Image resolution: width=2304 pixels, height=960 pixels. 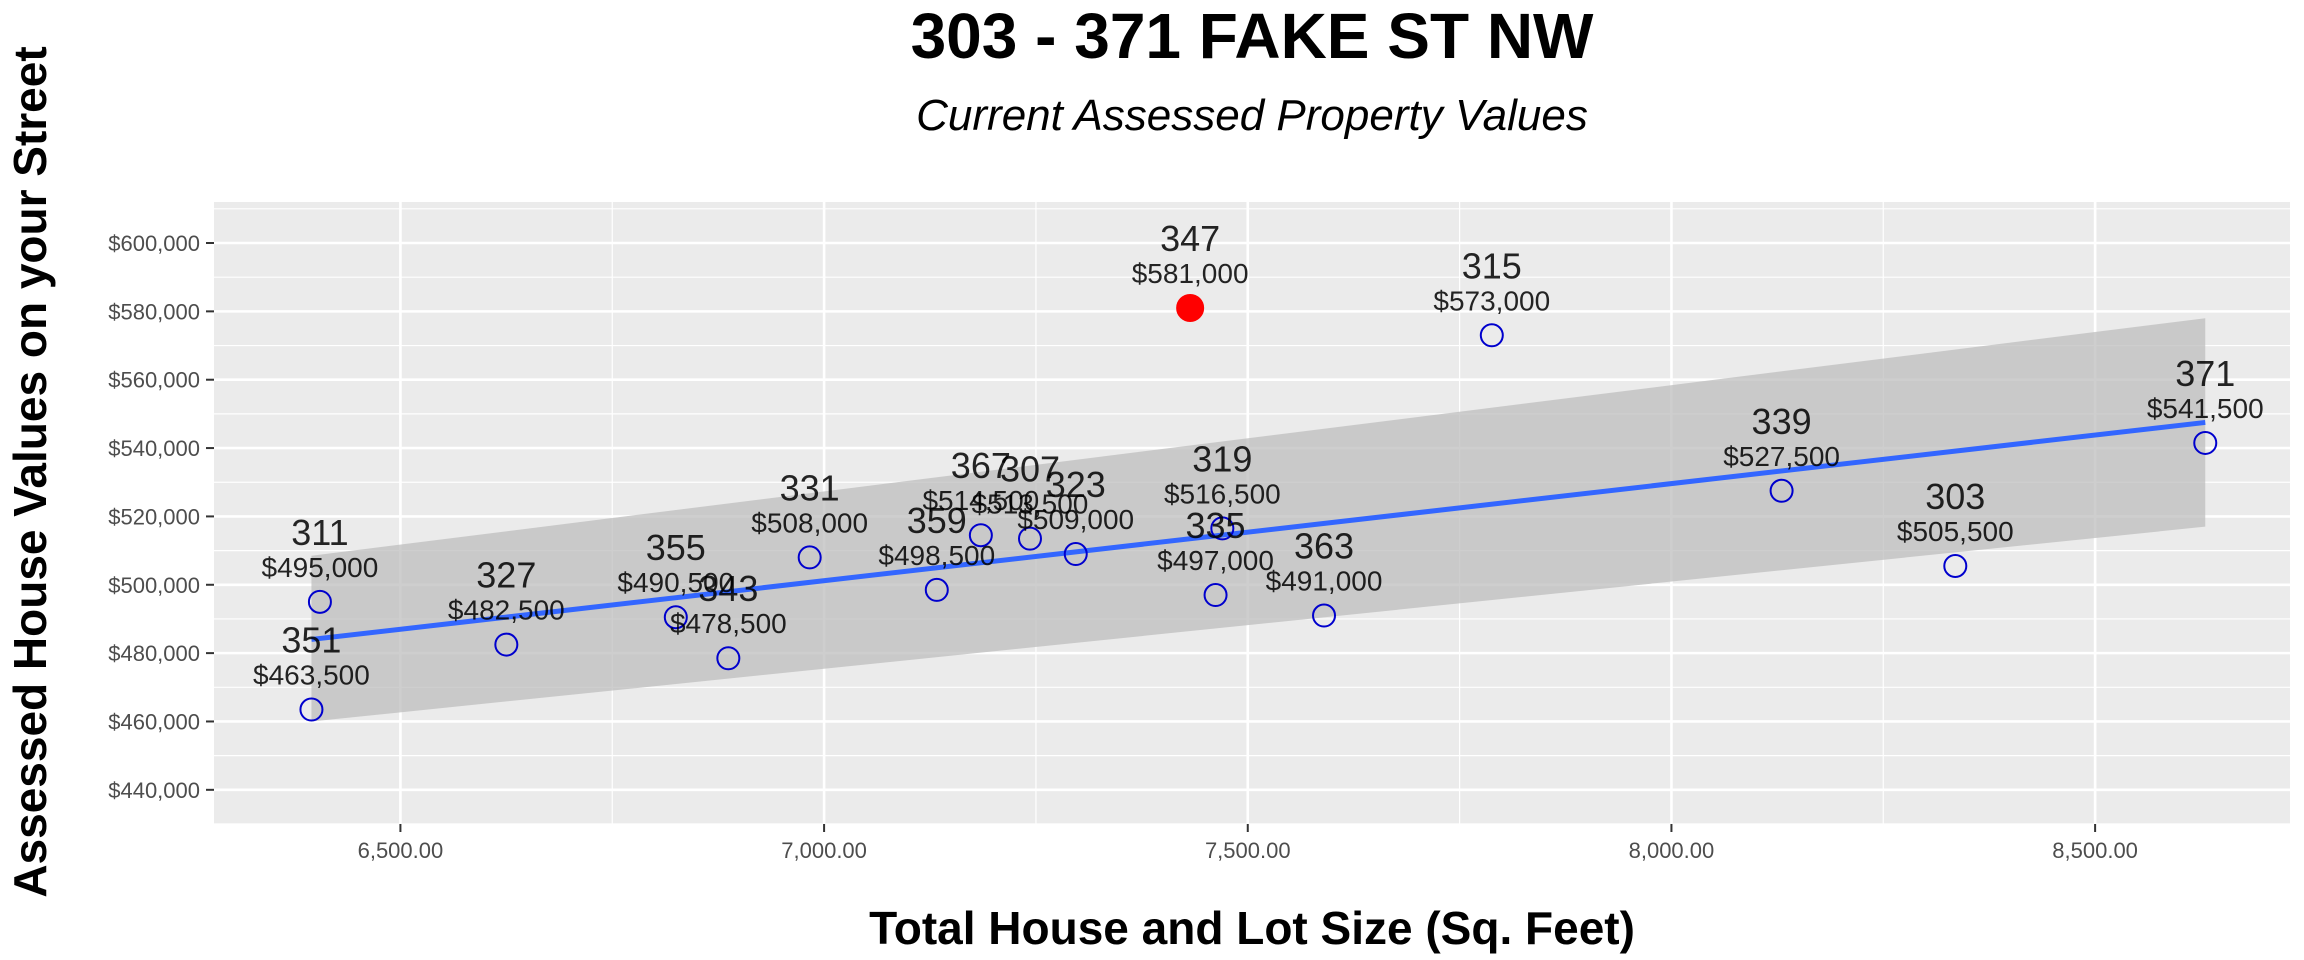 I want to click on point-value-label: $491,000, so click(x=1324, y=581).